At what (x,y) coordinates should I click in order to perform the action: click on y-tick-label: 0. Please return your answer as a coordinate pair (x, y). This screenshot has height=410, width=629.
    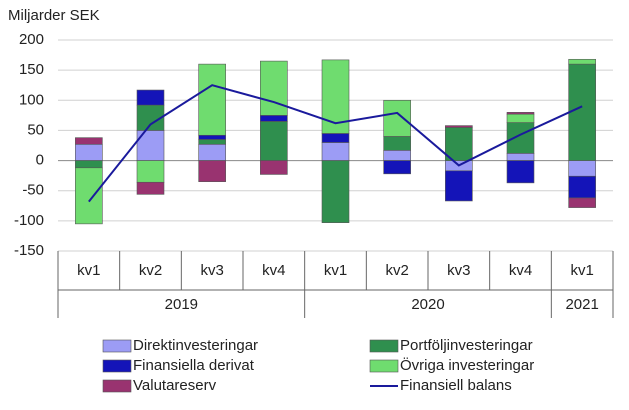
    Looking at the image, I should click on (40, 160).